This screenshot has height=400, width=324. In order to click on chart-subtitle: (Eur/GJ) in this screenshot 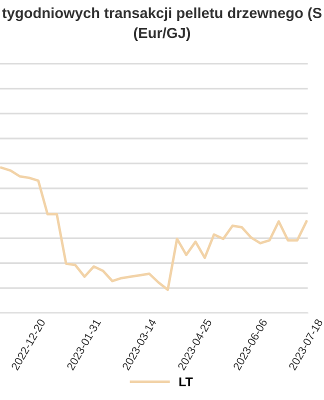, I will do `click(162, 34)`.